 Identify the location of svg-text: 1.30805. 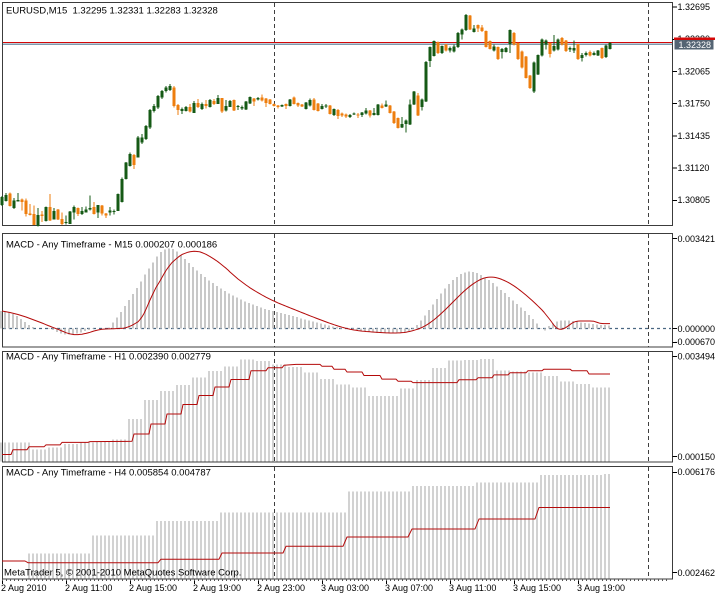
(694, 200).